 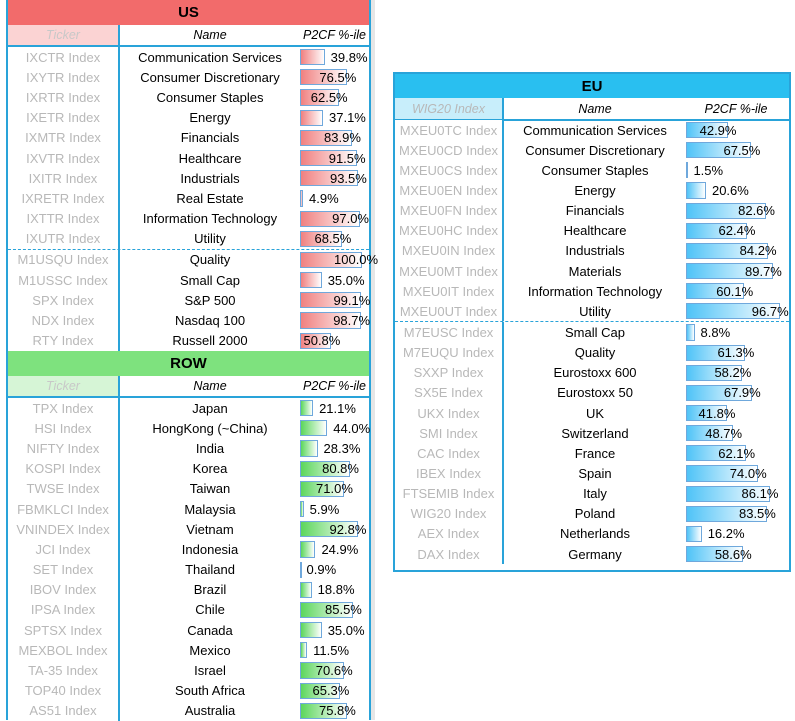 What do you see at coordinates (334, 509) in the screenshot?
I see `percentile-cell: 5.9%` at bounding box center [334, 509].